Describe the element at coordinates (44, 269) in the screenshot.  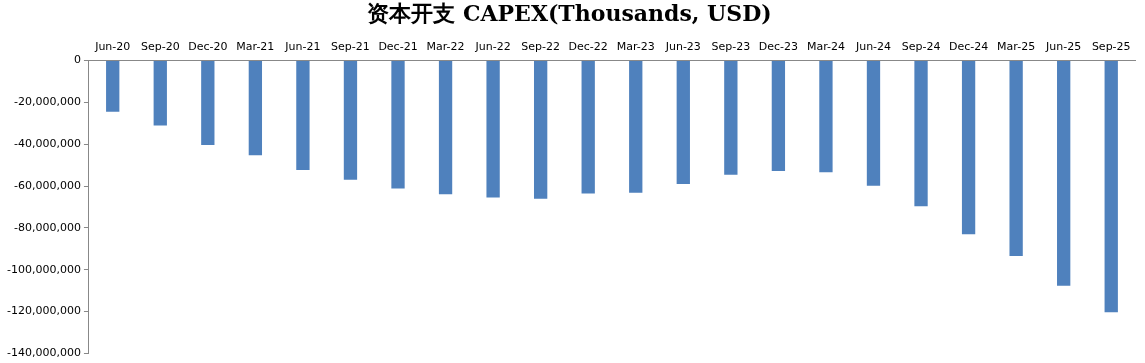
I see `y-tick-label: -100,000,000` at that location.